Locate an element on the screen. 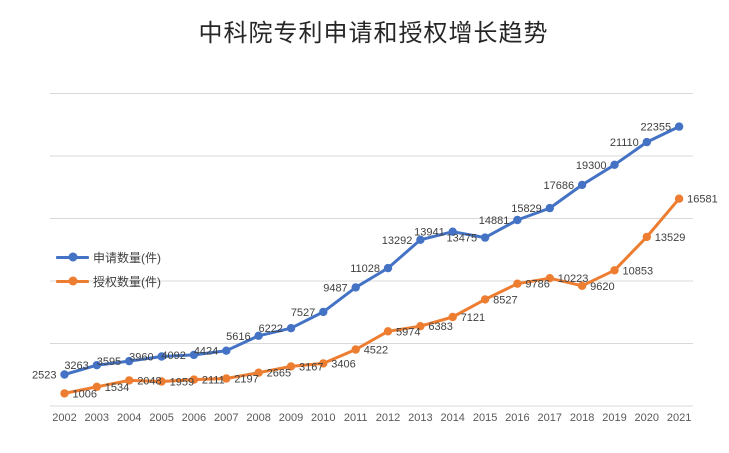 The image size is (729, 453). x-tick-label: 2021 is located at coordinates (679, 418).